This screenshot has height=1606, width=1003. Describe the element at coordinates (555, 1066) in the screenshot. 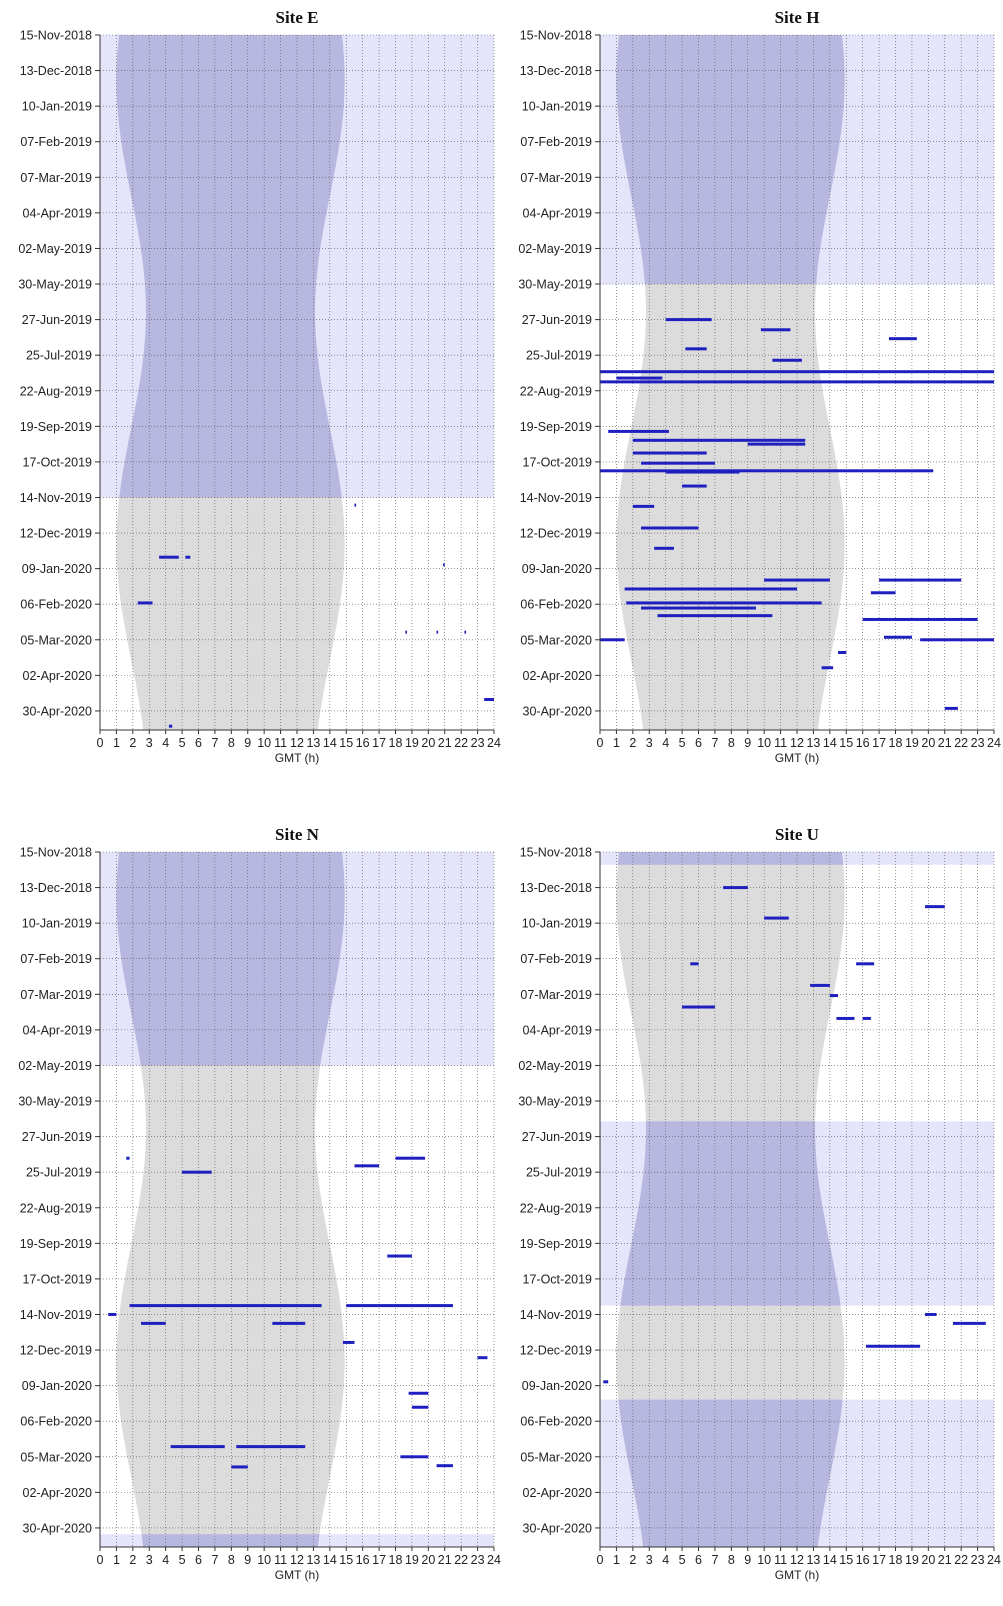

I see `y-tick-label: 02-May-2019` at that location.